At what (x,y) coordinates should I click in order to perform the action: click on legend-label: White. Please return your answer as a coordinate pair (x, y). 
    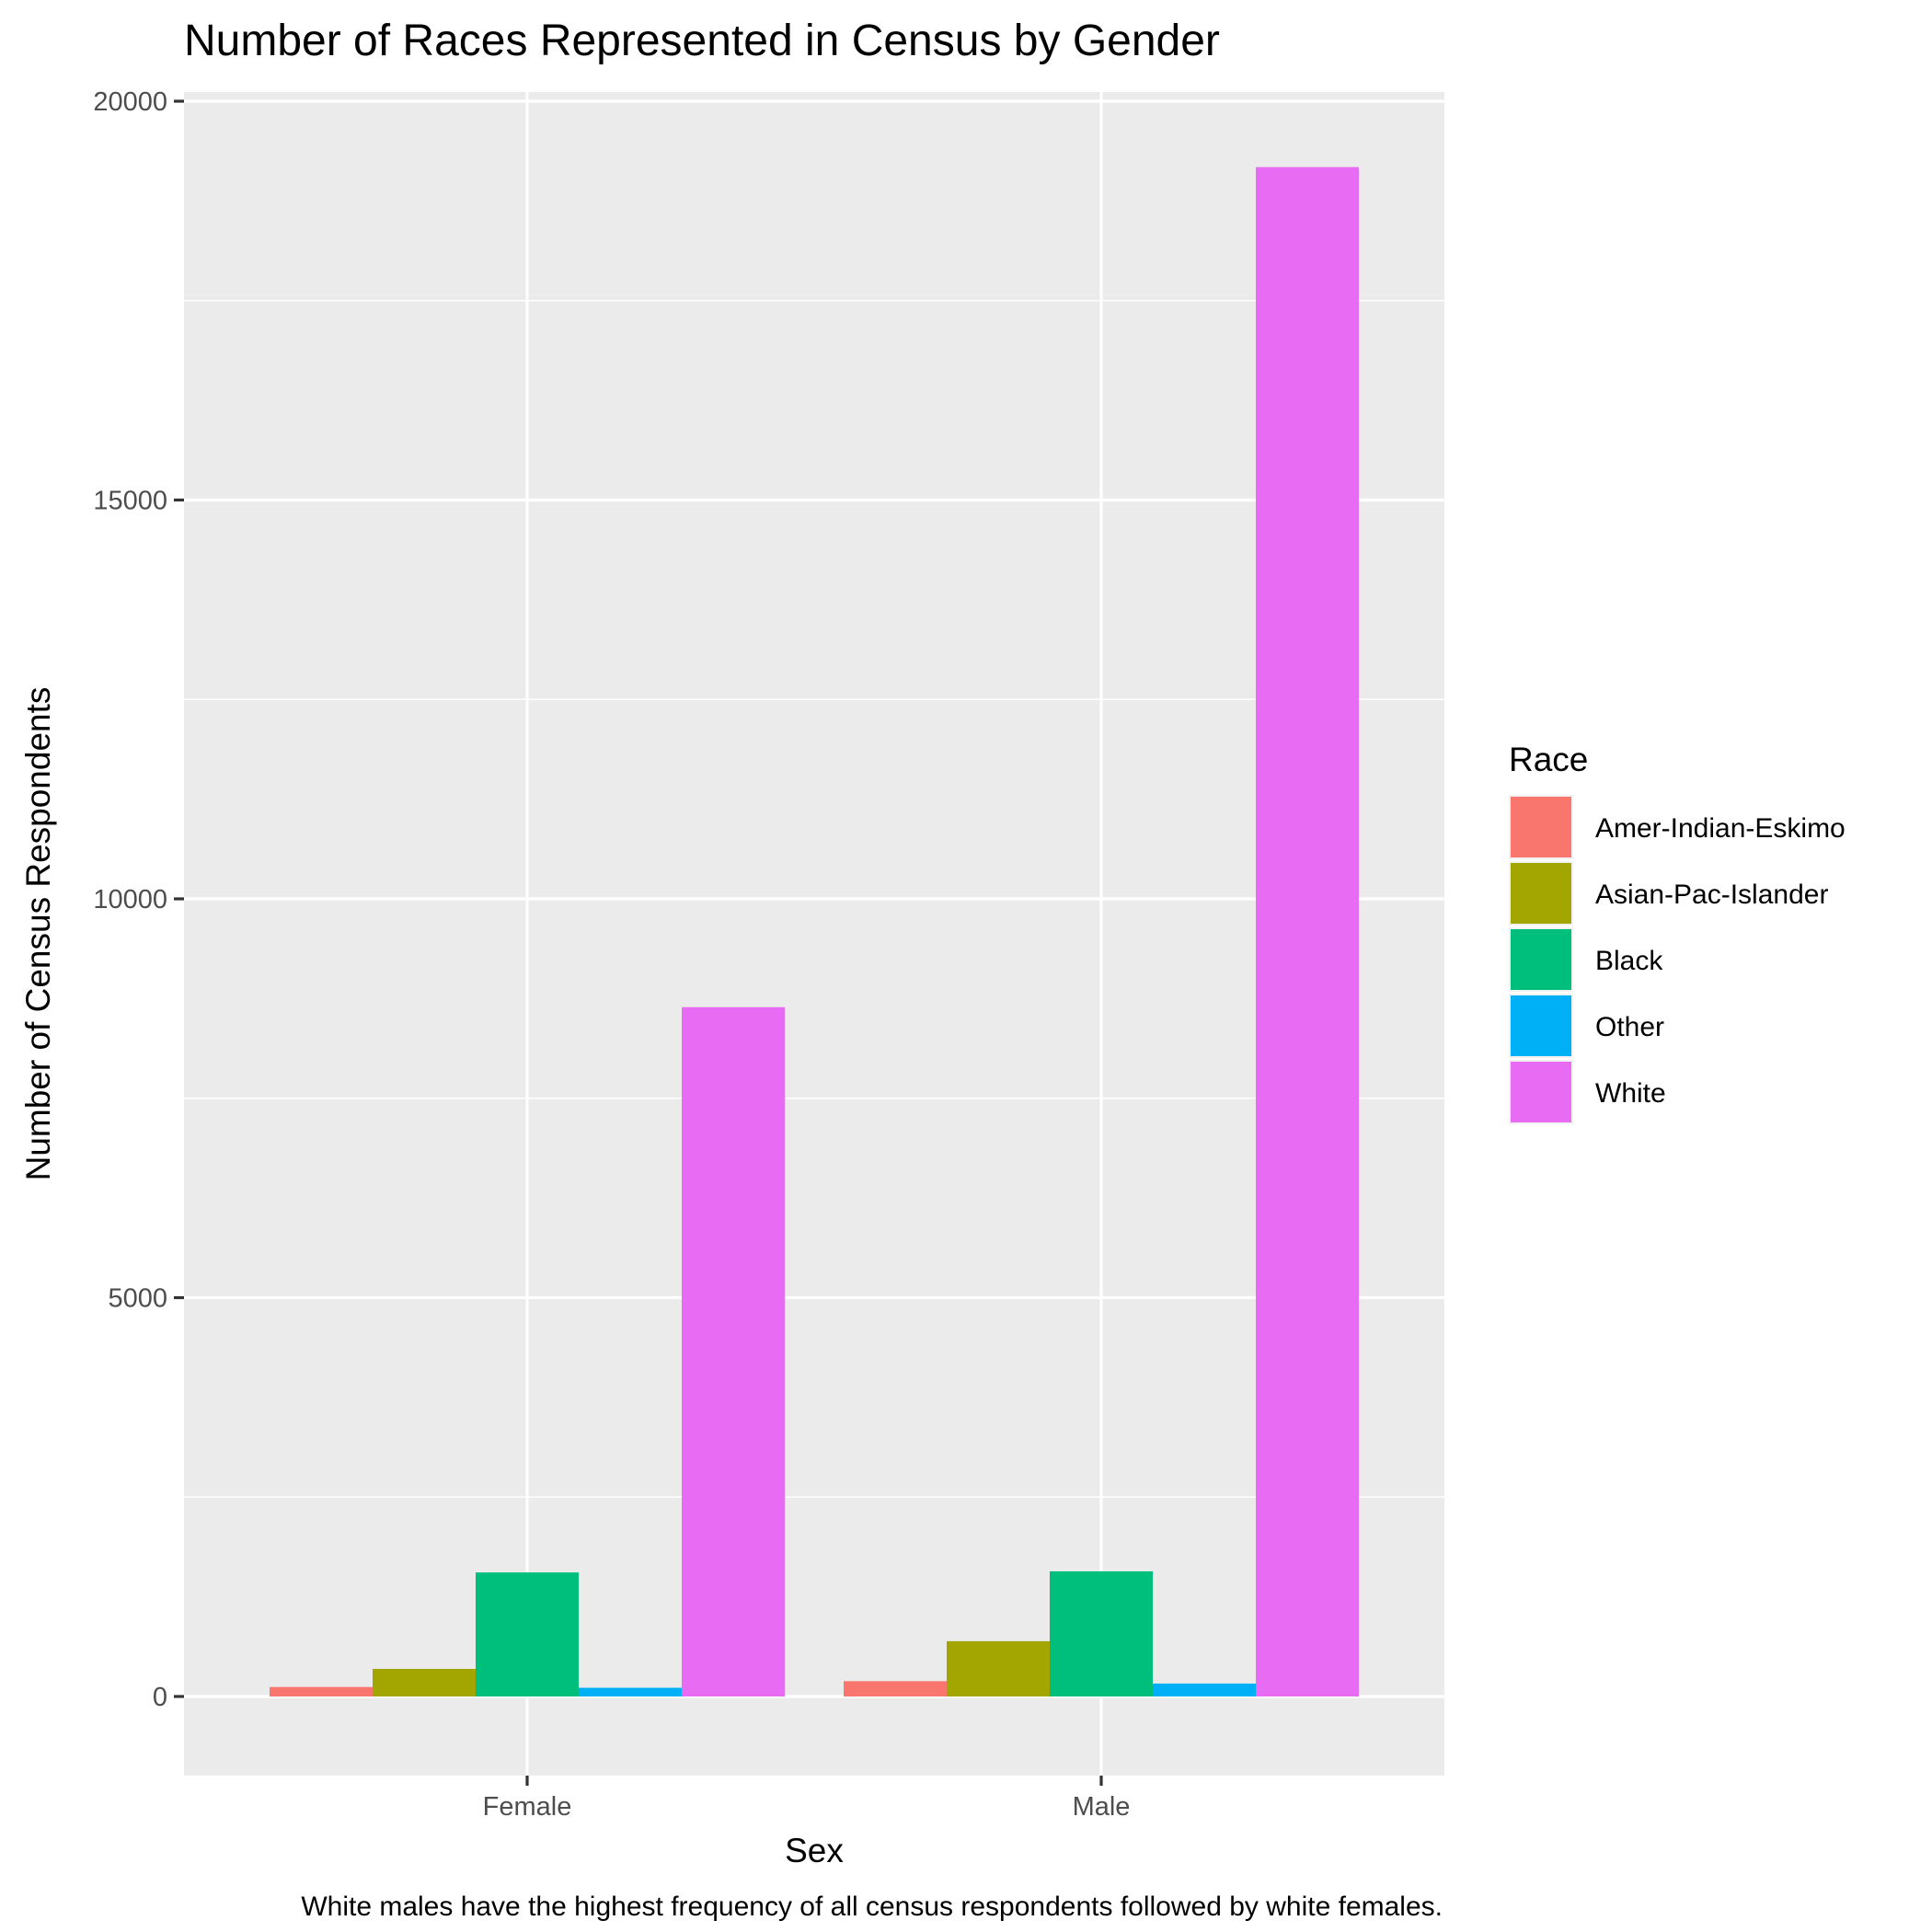
    Looking at the image, I should click on (1630, 1093).